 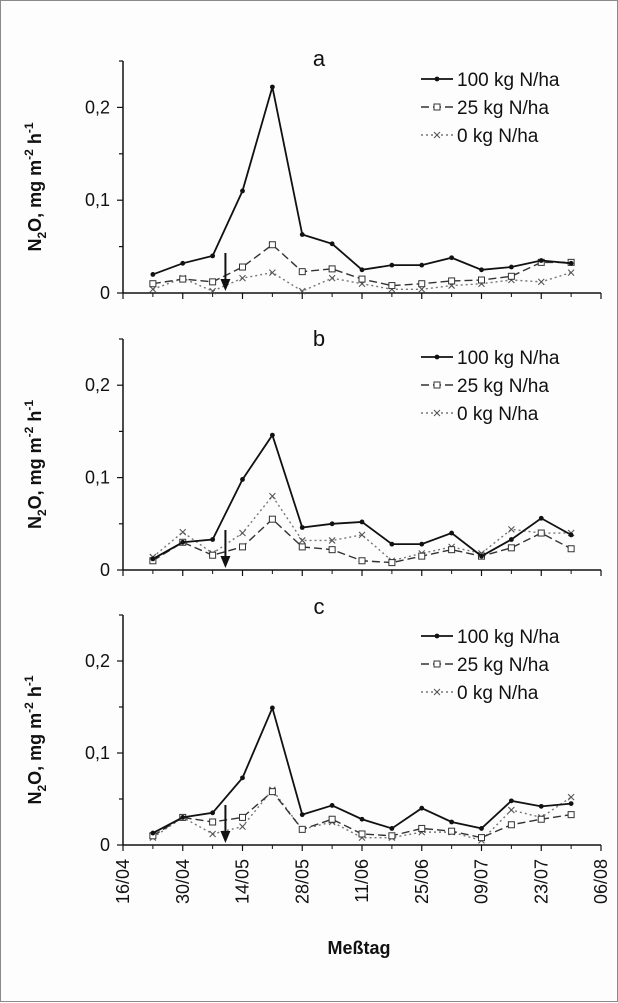 I want to click on panel-label: c, so click(x=319, y=606).